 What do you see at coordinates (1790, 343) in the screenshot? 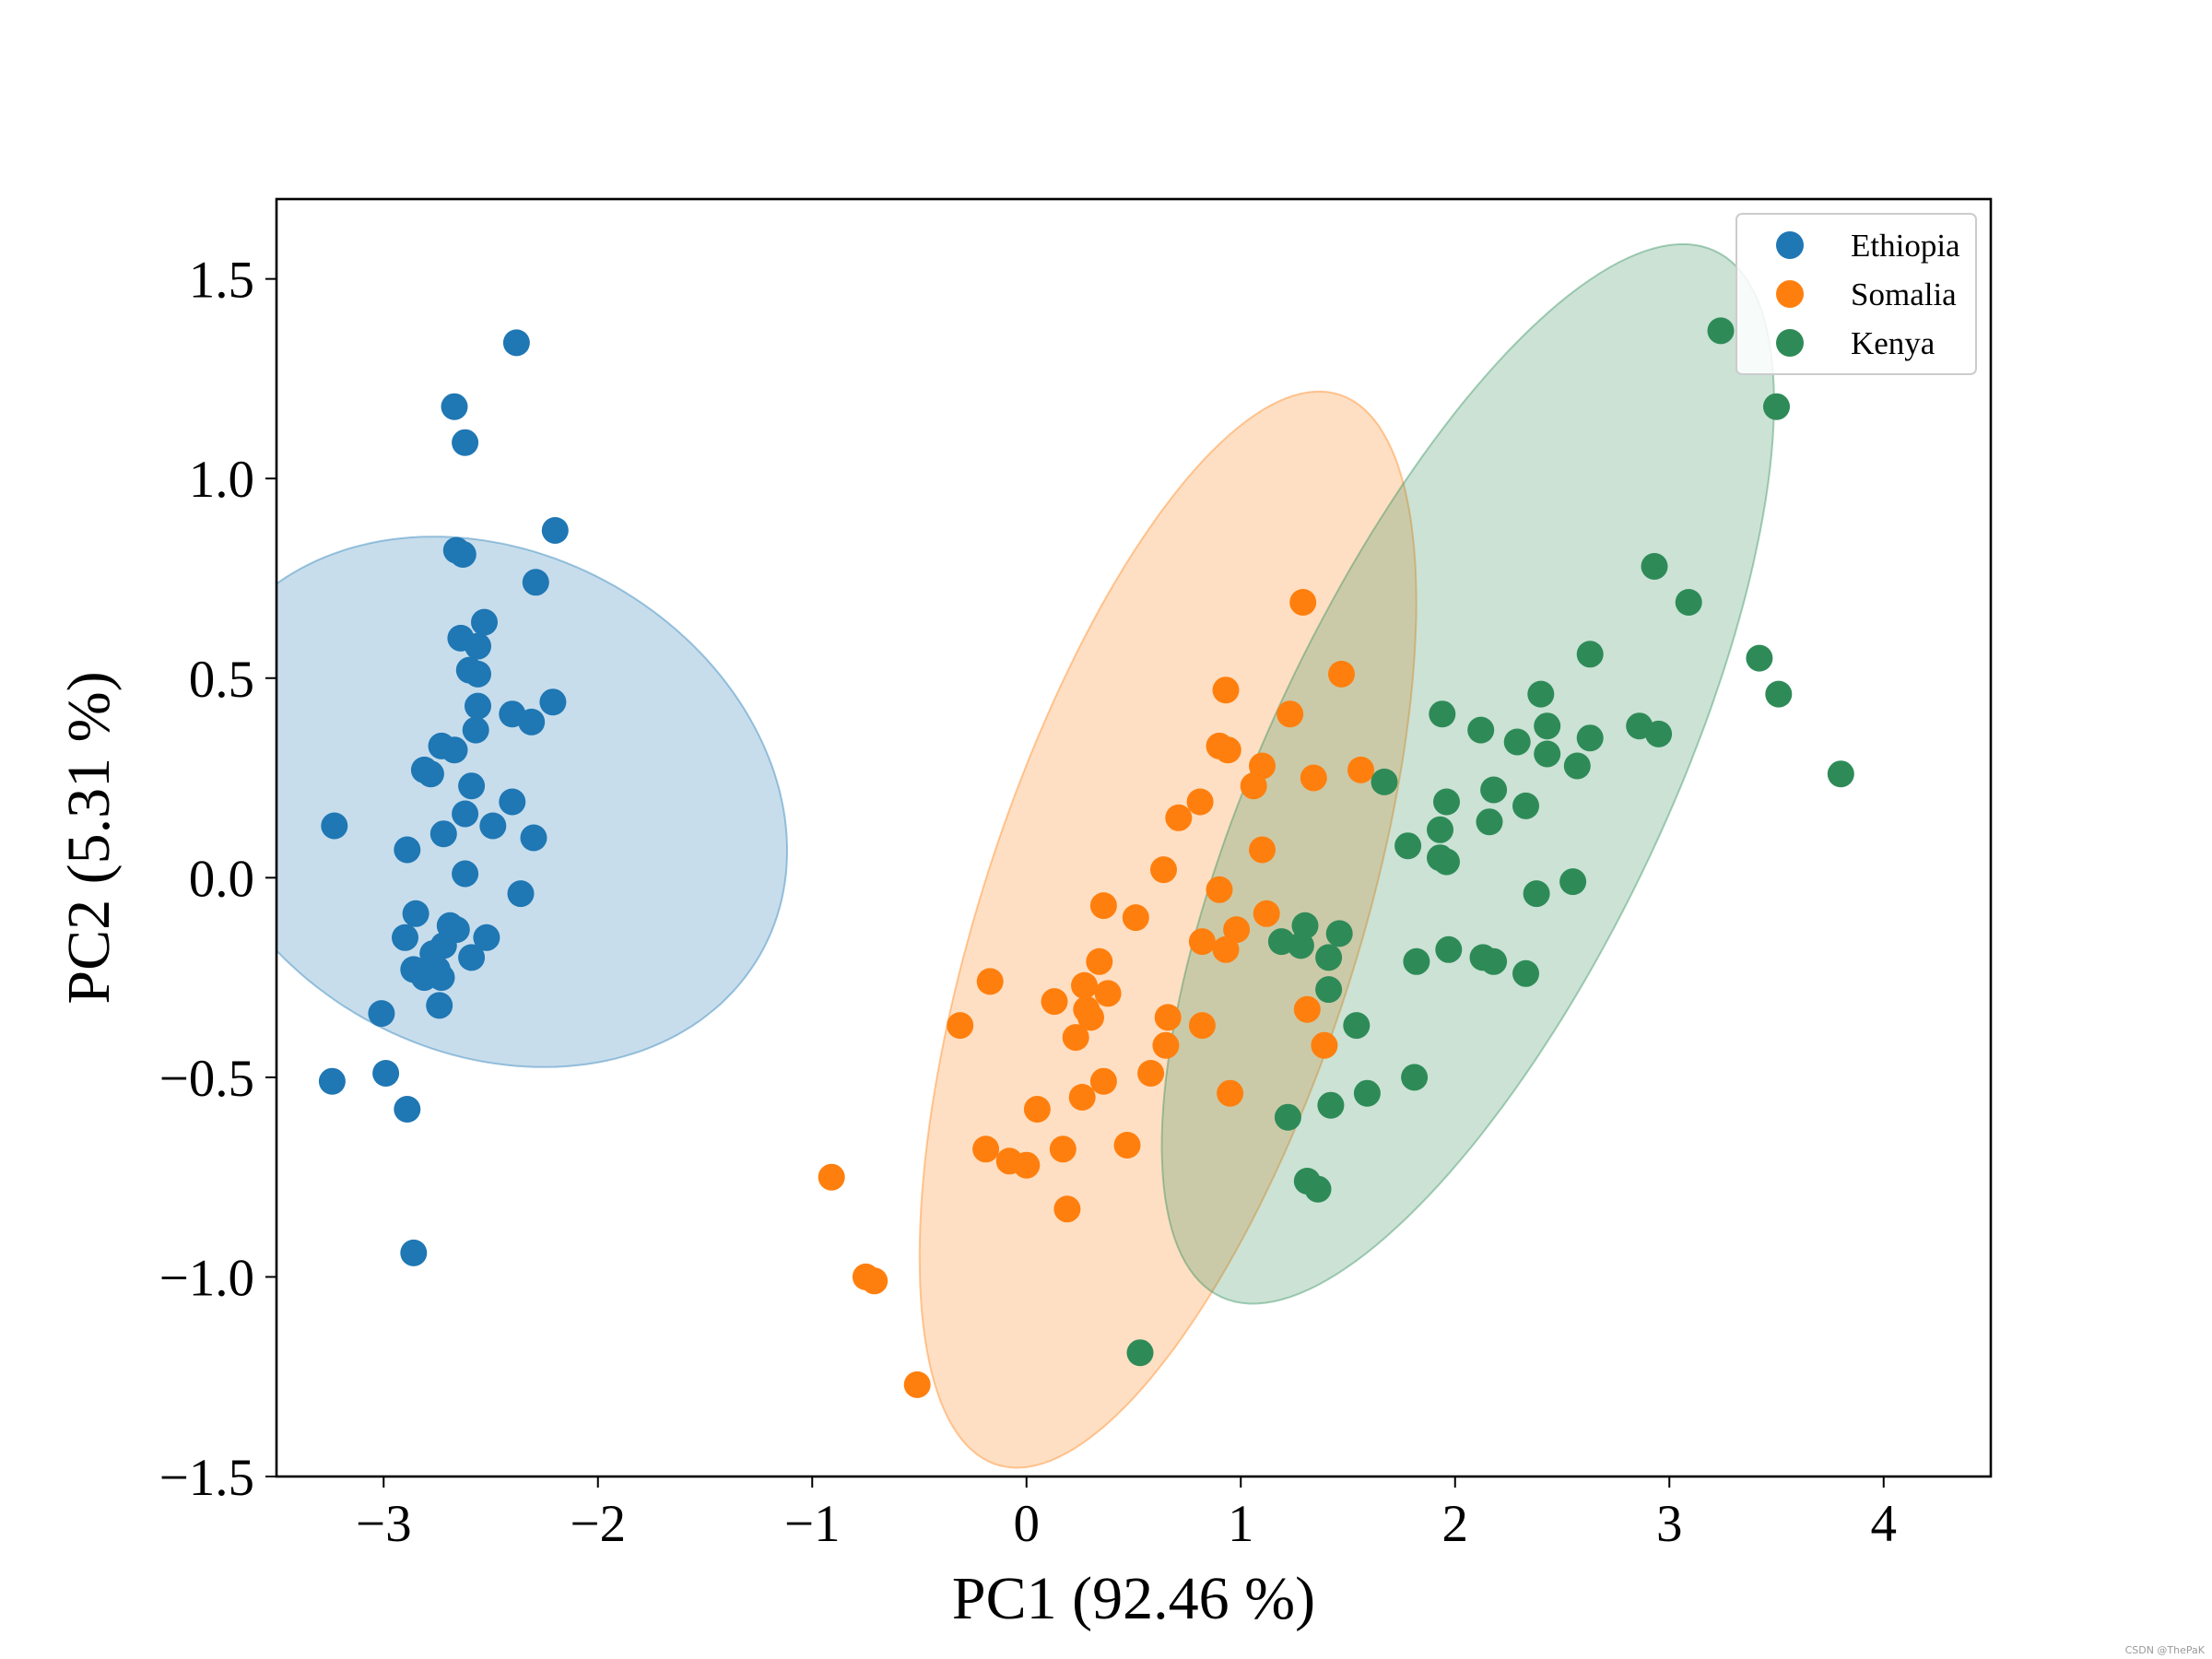
I see `legend-marker-kenya` at bounding box center [1790, 343].